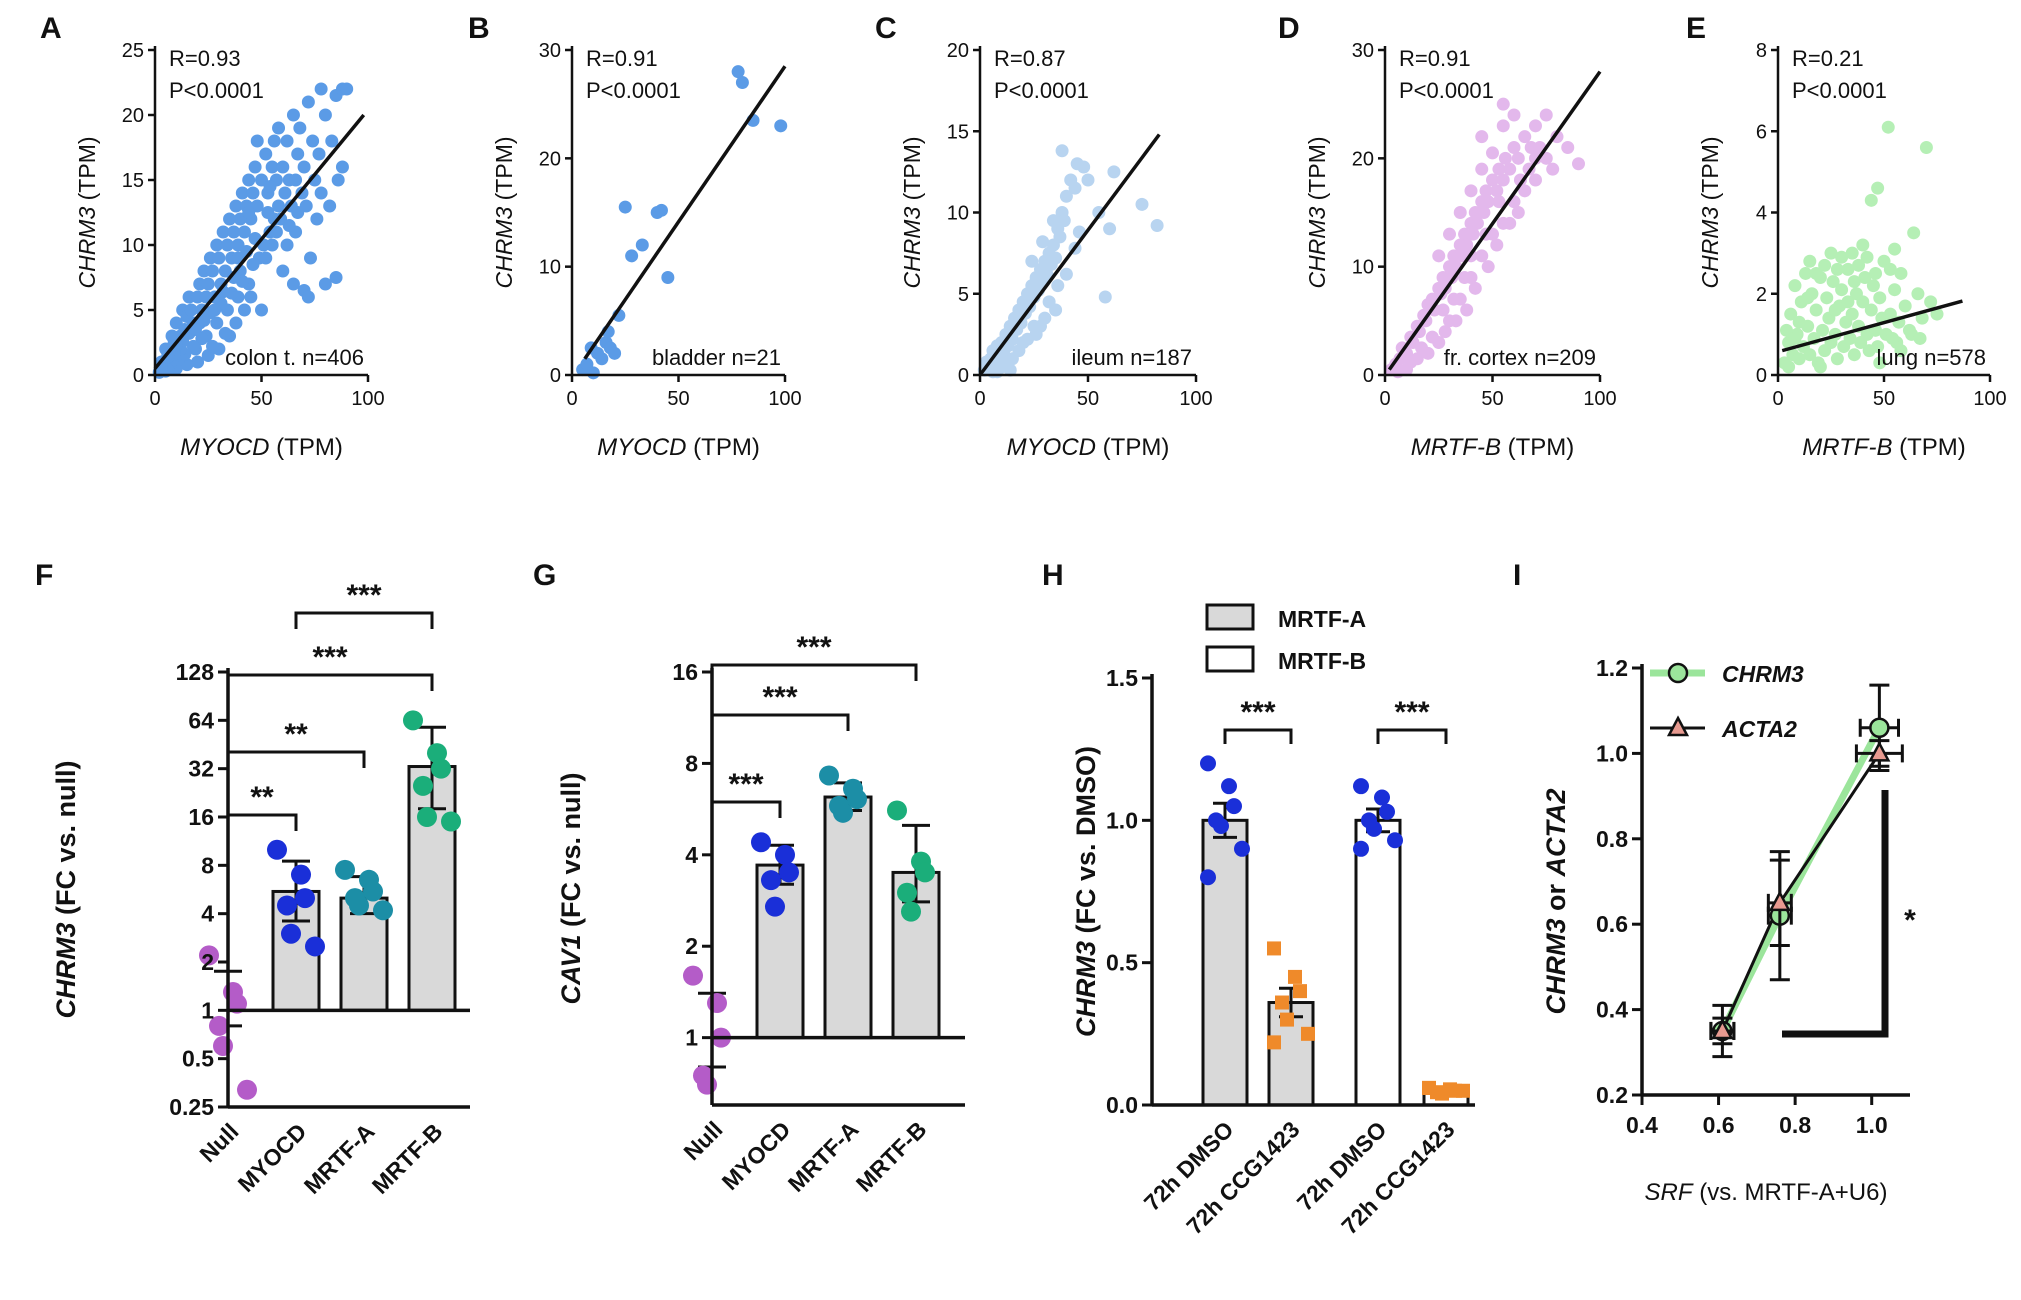 Image resolution: width=2021 pixels, height=1300 pixels. What do you see at coordinates (1520, 357) in the screenshot?
I see `annotation: fr. cortex n=209` at bounding box center [1520, 357].